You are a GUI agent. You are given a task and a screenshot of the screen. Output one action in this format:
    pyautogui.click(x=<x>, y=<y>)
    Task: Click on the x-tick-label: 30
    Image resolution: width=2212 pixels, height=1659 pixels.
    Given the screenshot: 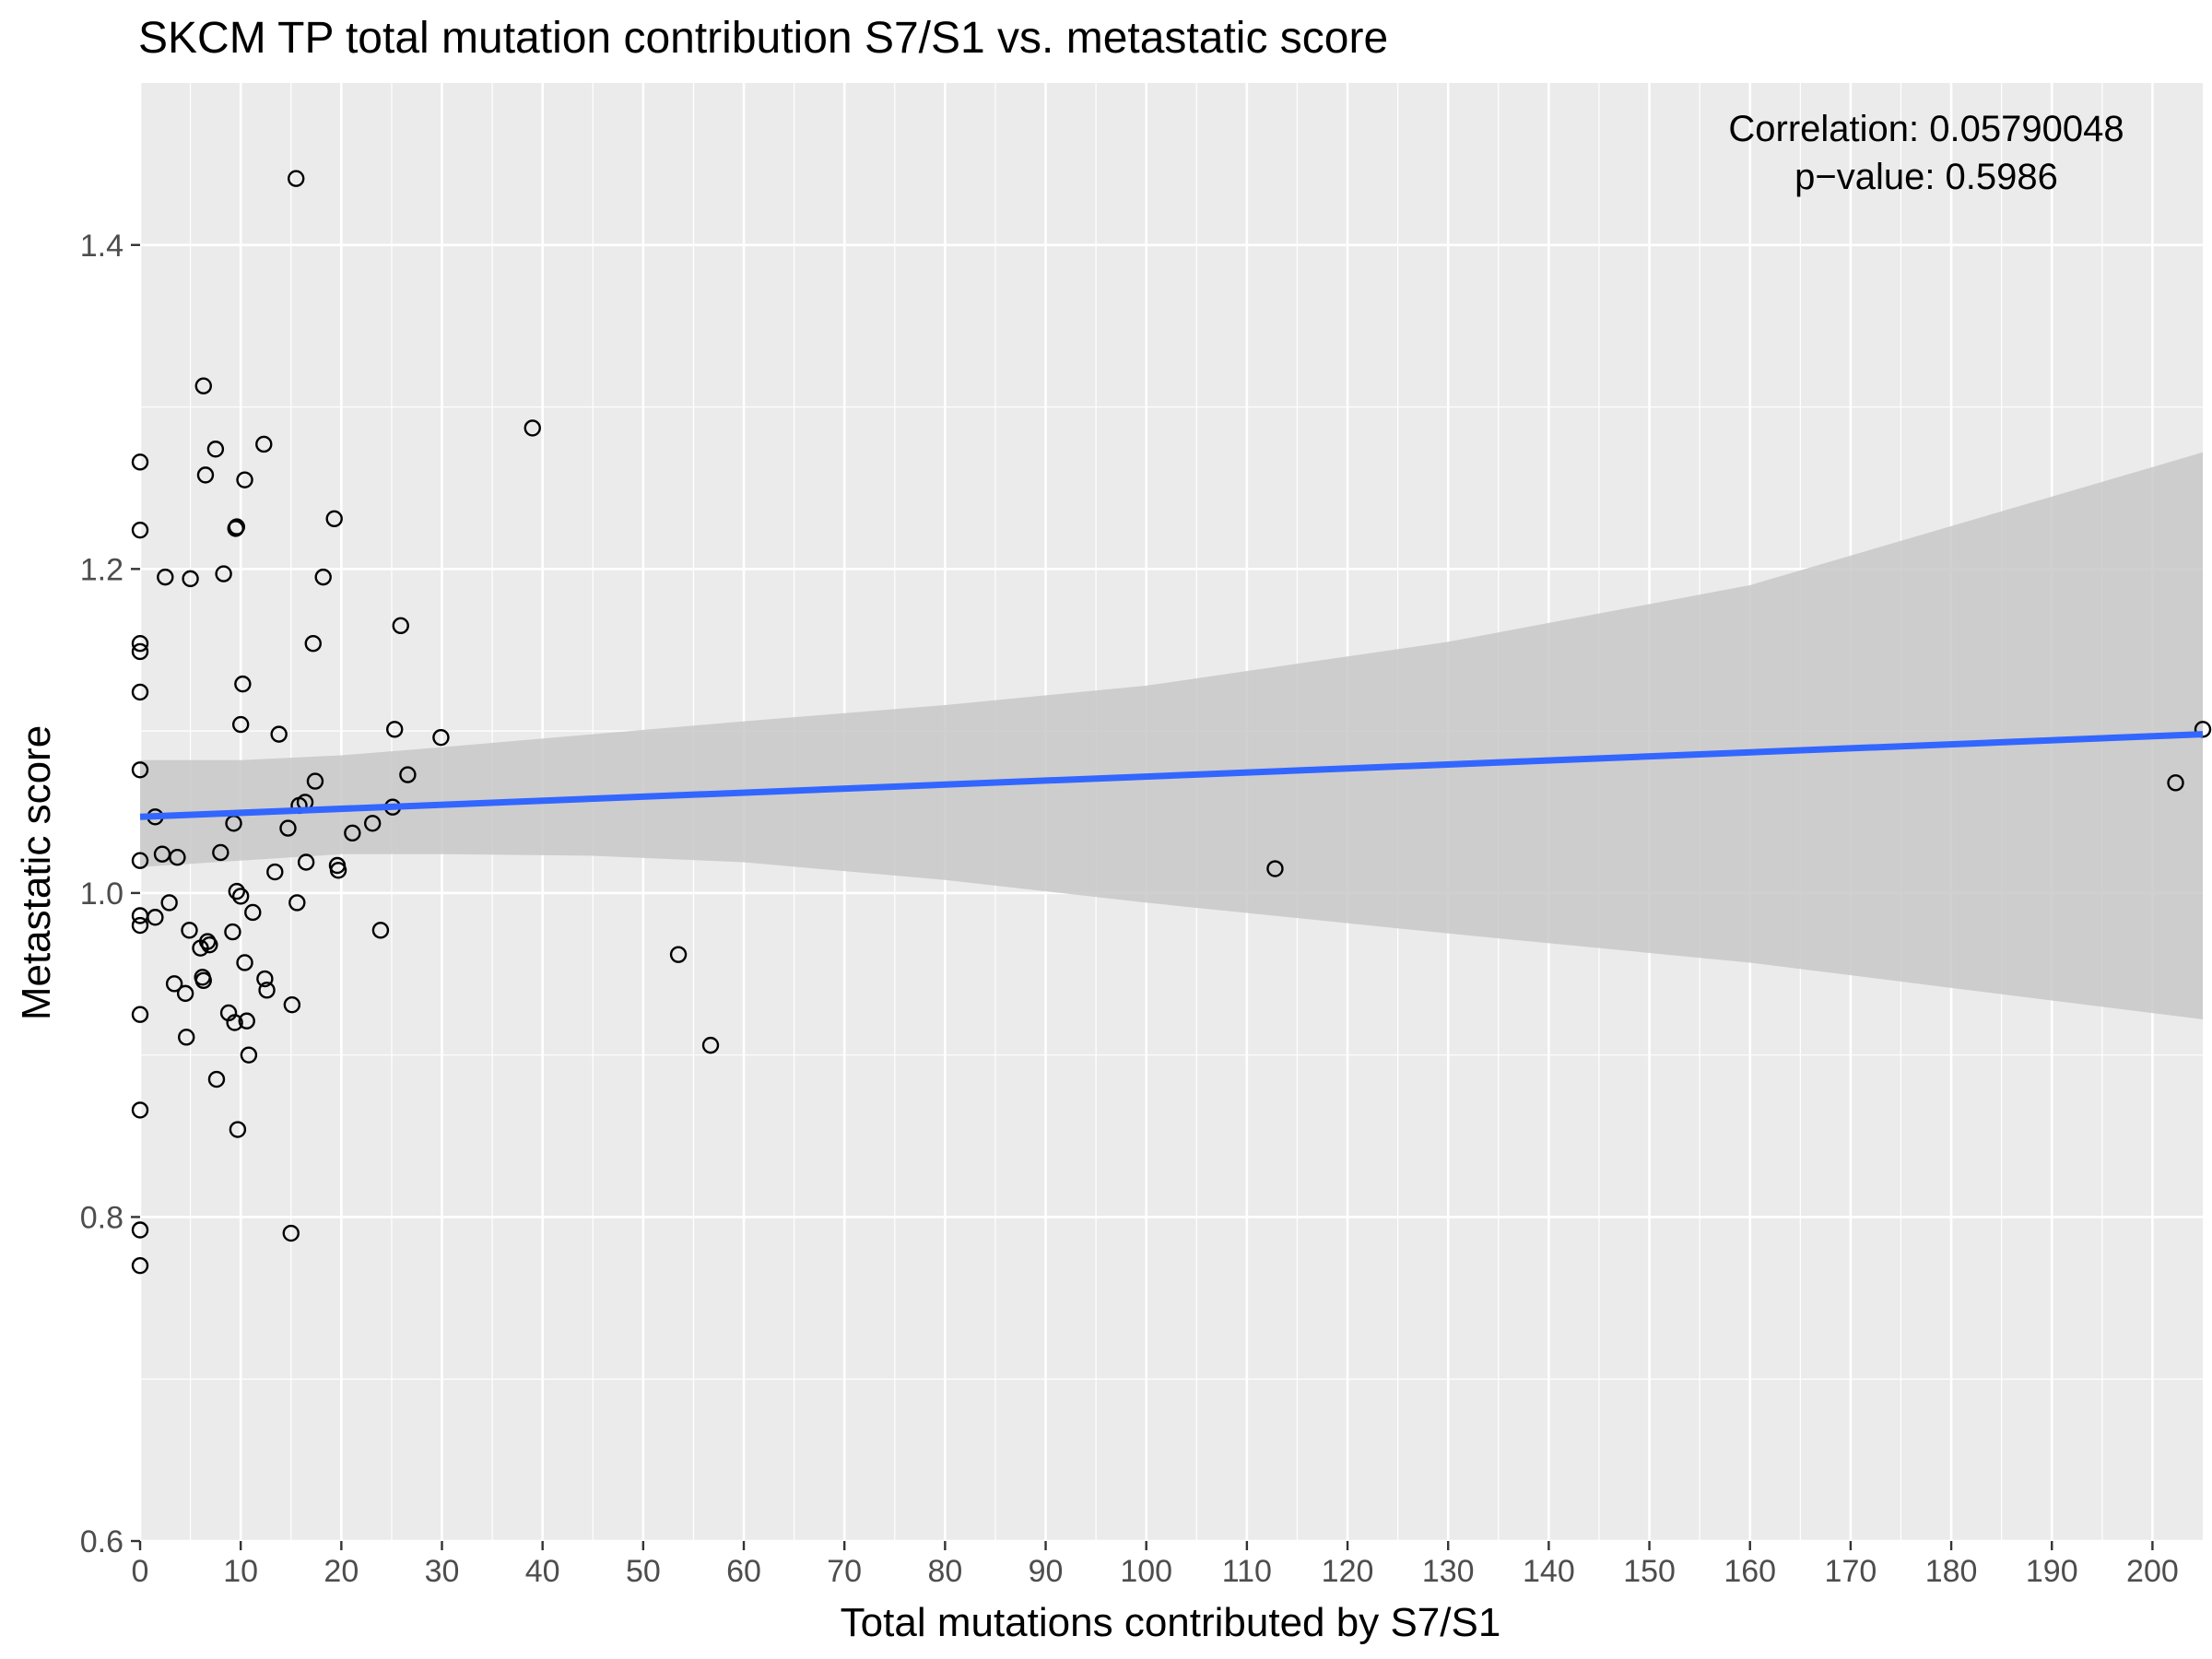 What is the action you would take?
    pyautogui.click(x=442, y=1571)
    